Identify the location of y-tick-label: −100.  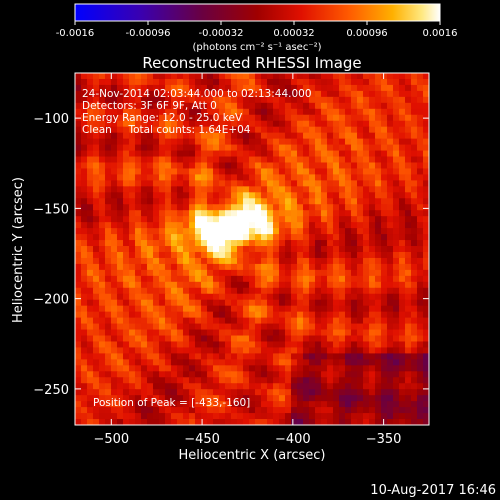
(51, 119).